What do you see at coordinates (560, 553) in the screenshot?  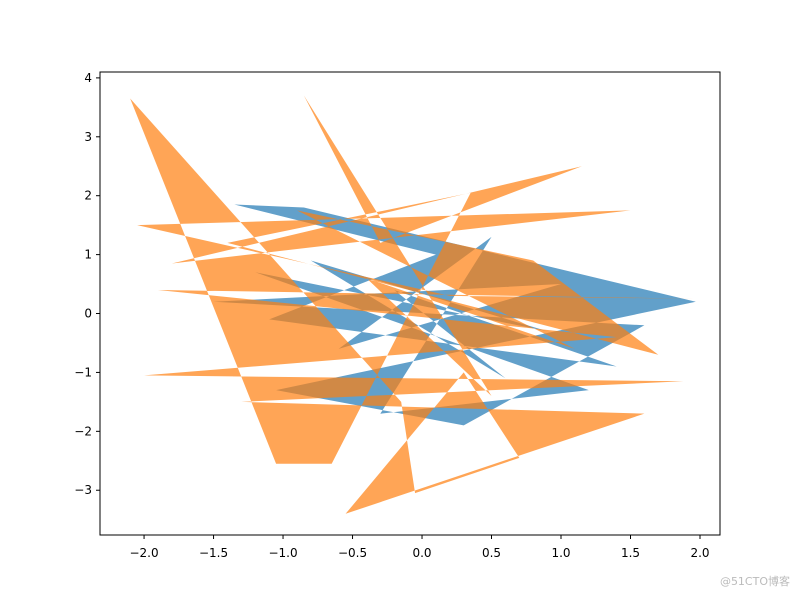 I see `x-tick-label: 1.0` at bounding box center [560, 553].